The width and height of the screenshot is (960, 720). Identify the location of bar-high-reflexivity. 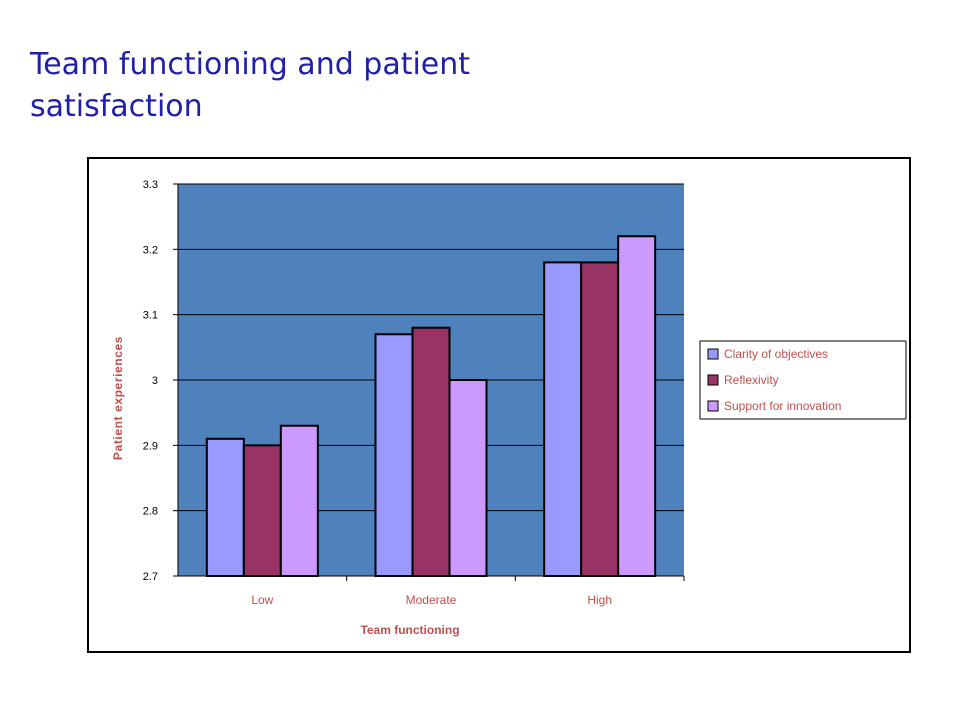
(600, 419).